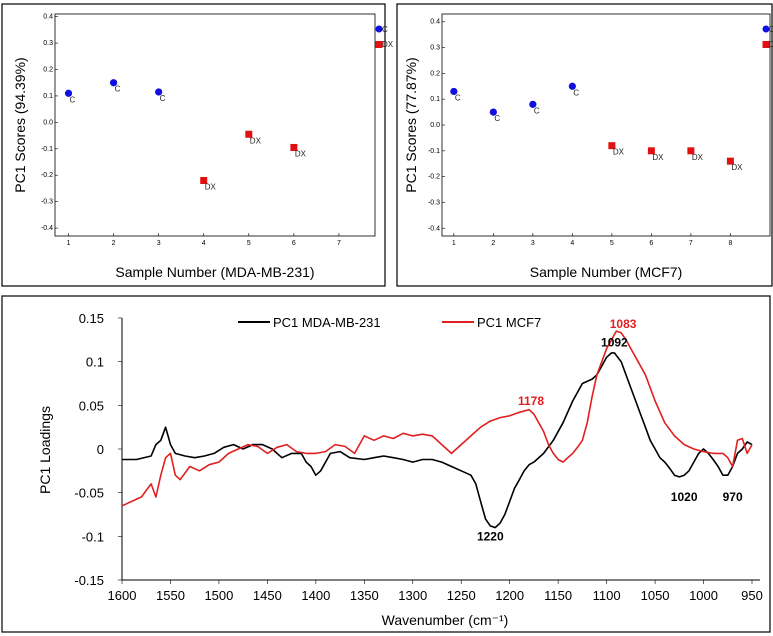 The height and width of the screenshot is (636, 773). I want to click on loadings-y-tick-label: -0.1, so click(93, 536).